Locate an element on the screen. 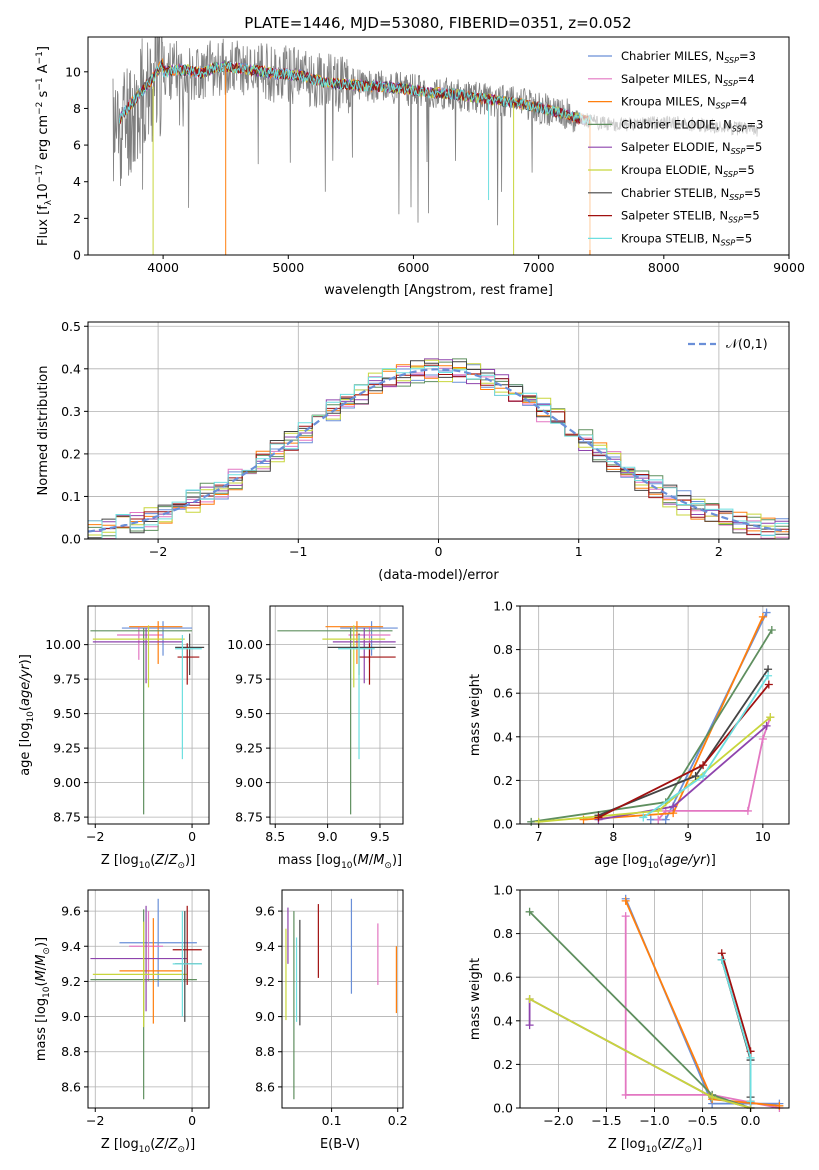  y-tick-label: 9.2 is located at coordinates (265, 981).